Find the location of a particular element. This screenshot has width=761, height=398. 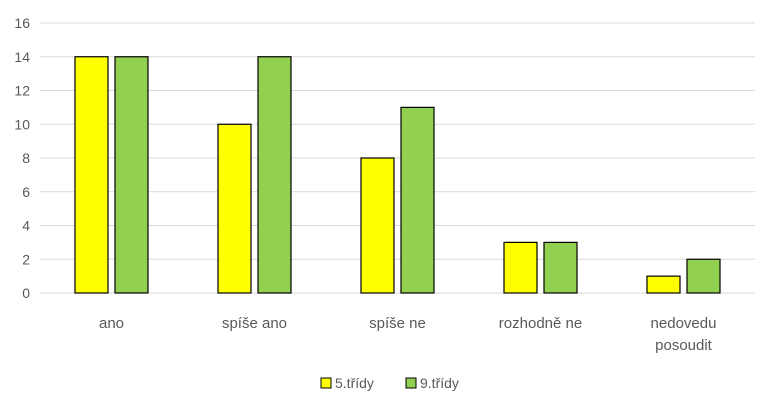

x-category-label: spíše ano is located at coordinates (254, 323).